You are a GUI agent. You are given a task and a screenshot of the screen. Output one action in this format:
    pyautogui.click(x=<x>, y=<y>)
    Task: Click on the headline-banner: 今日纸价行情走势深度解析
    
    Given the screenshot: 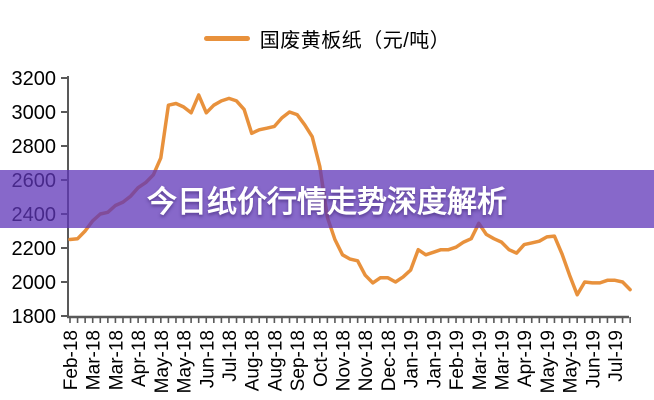 What is the action you would take?
    pyautogui.click(x=327, y=199)
    